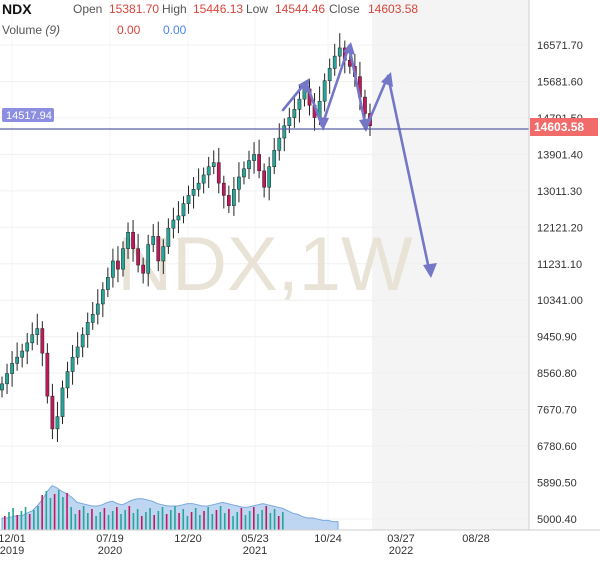 Image resolution: width=600 pixels, height=563 pixels. Describe the element at coordinates (557, 447) in the screenshot. I see `y-tick-label: 6780.60` at that location.